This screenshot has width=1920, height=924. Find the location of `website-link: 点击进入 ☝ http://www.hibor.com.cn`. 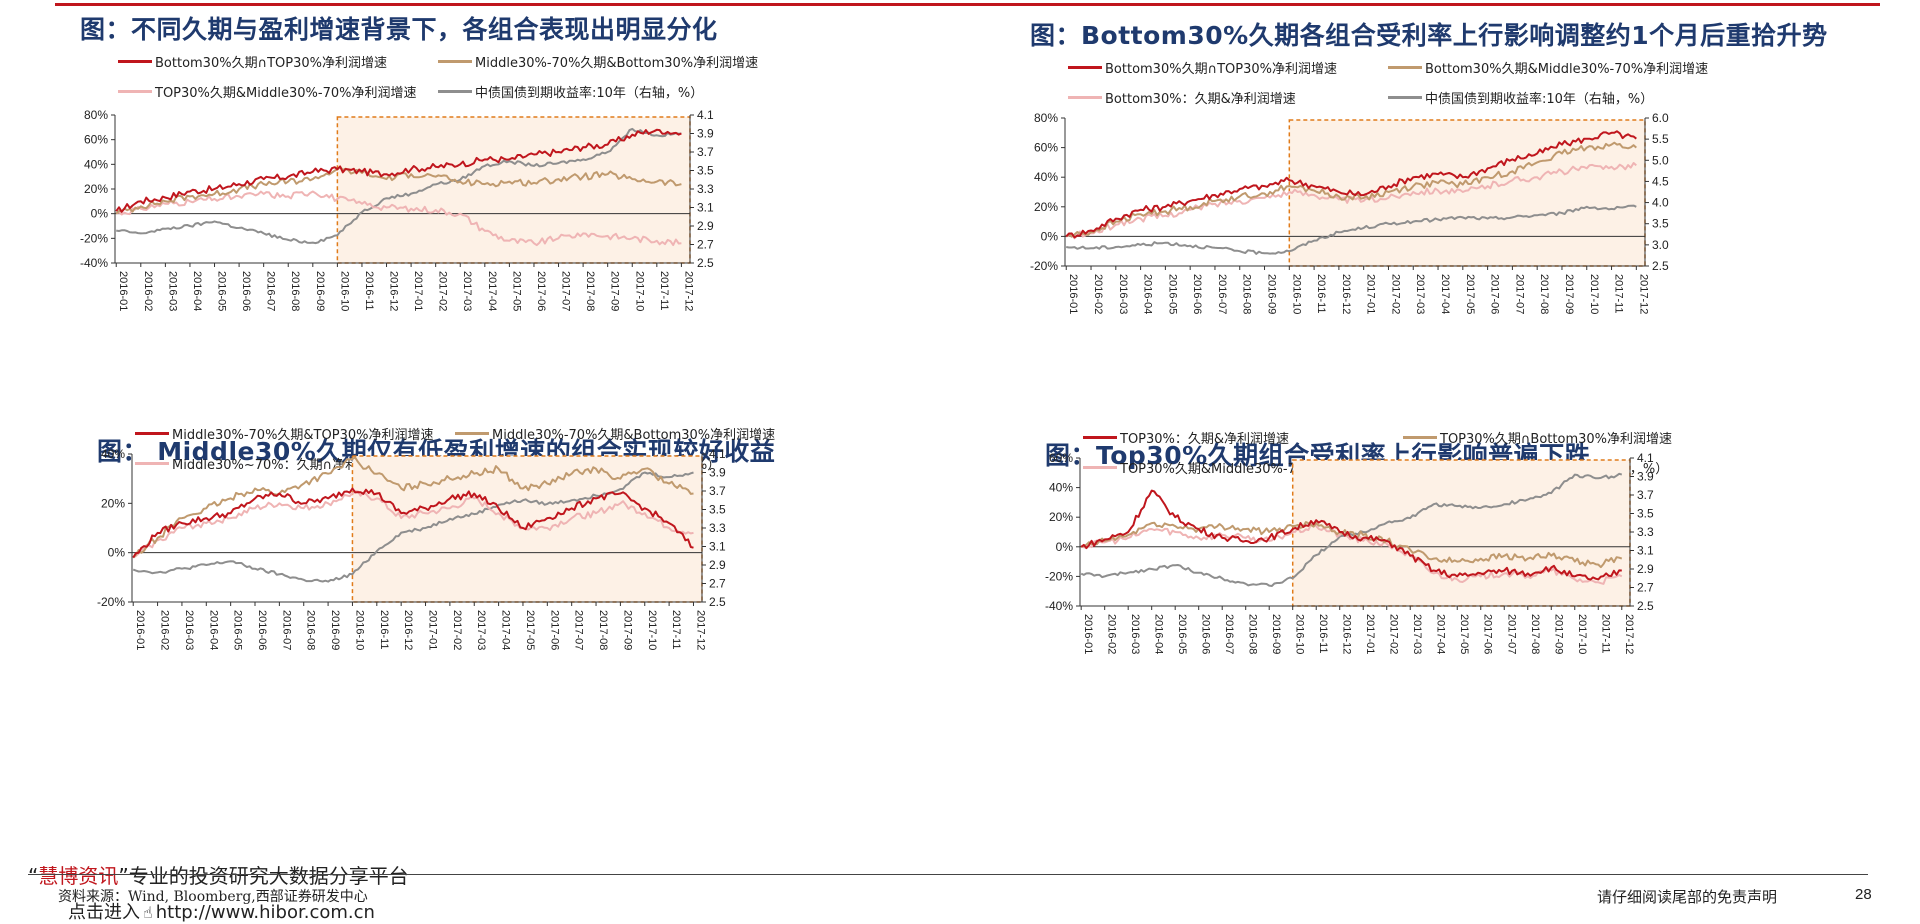

website-link: 点击进入 ☝ http://www.hibor.com.cn is located at coordinates (221, 911).